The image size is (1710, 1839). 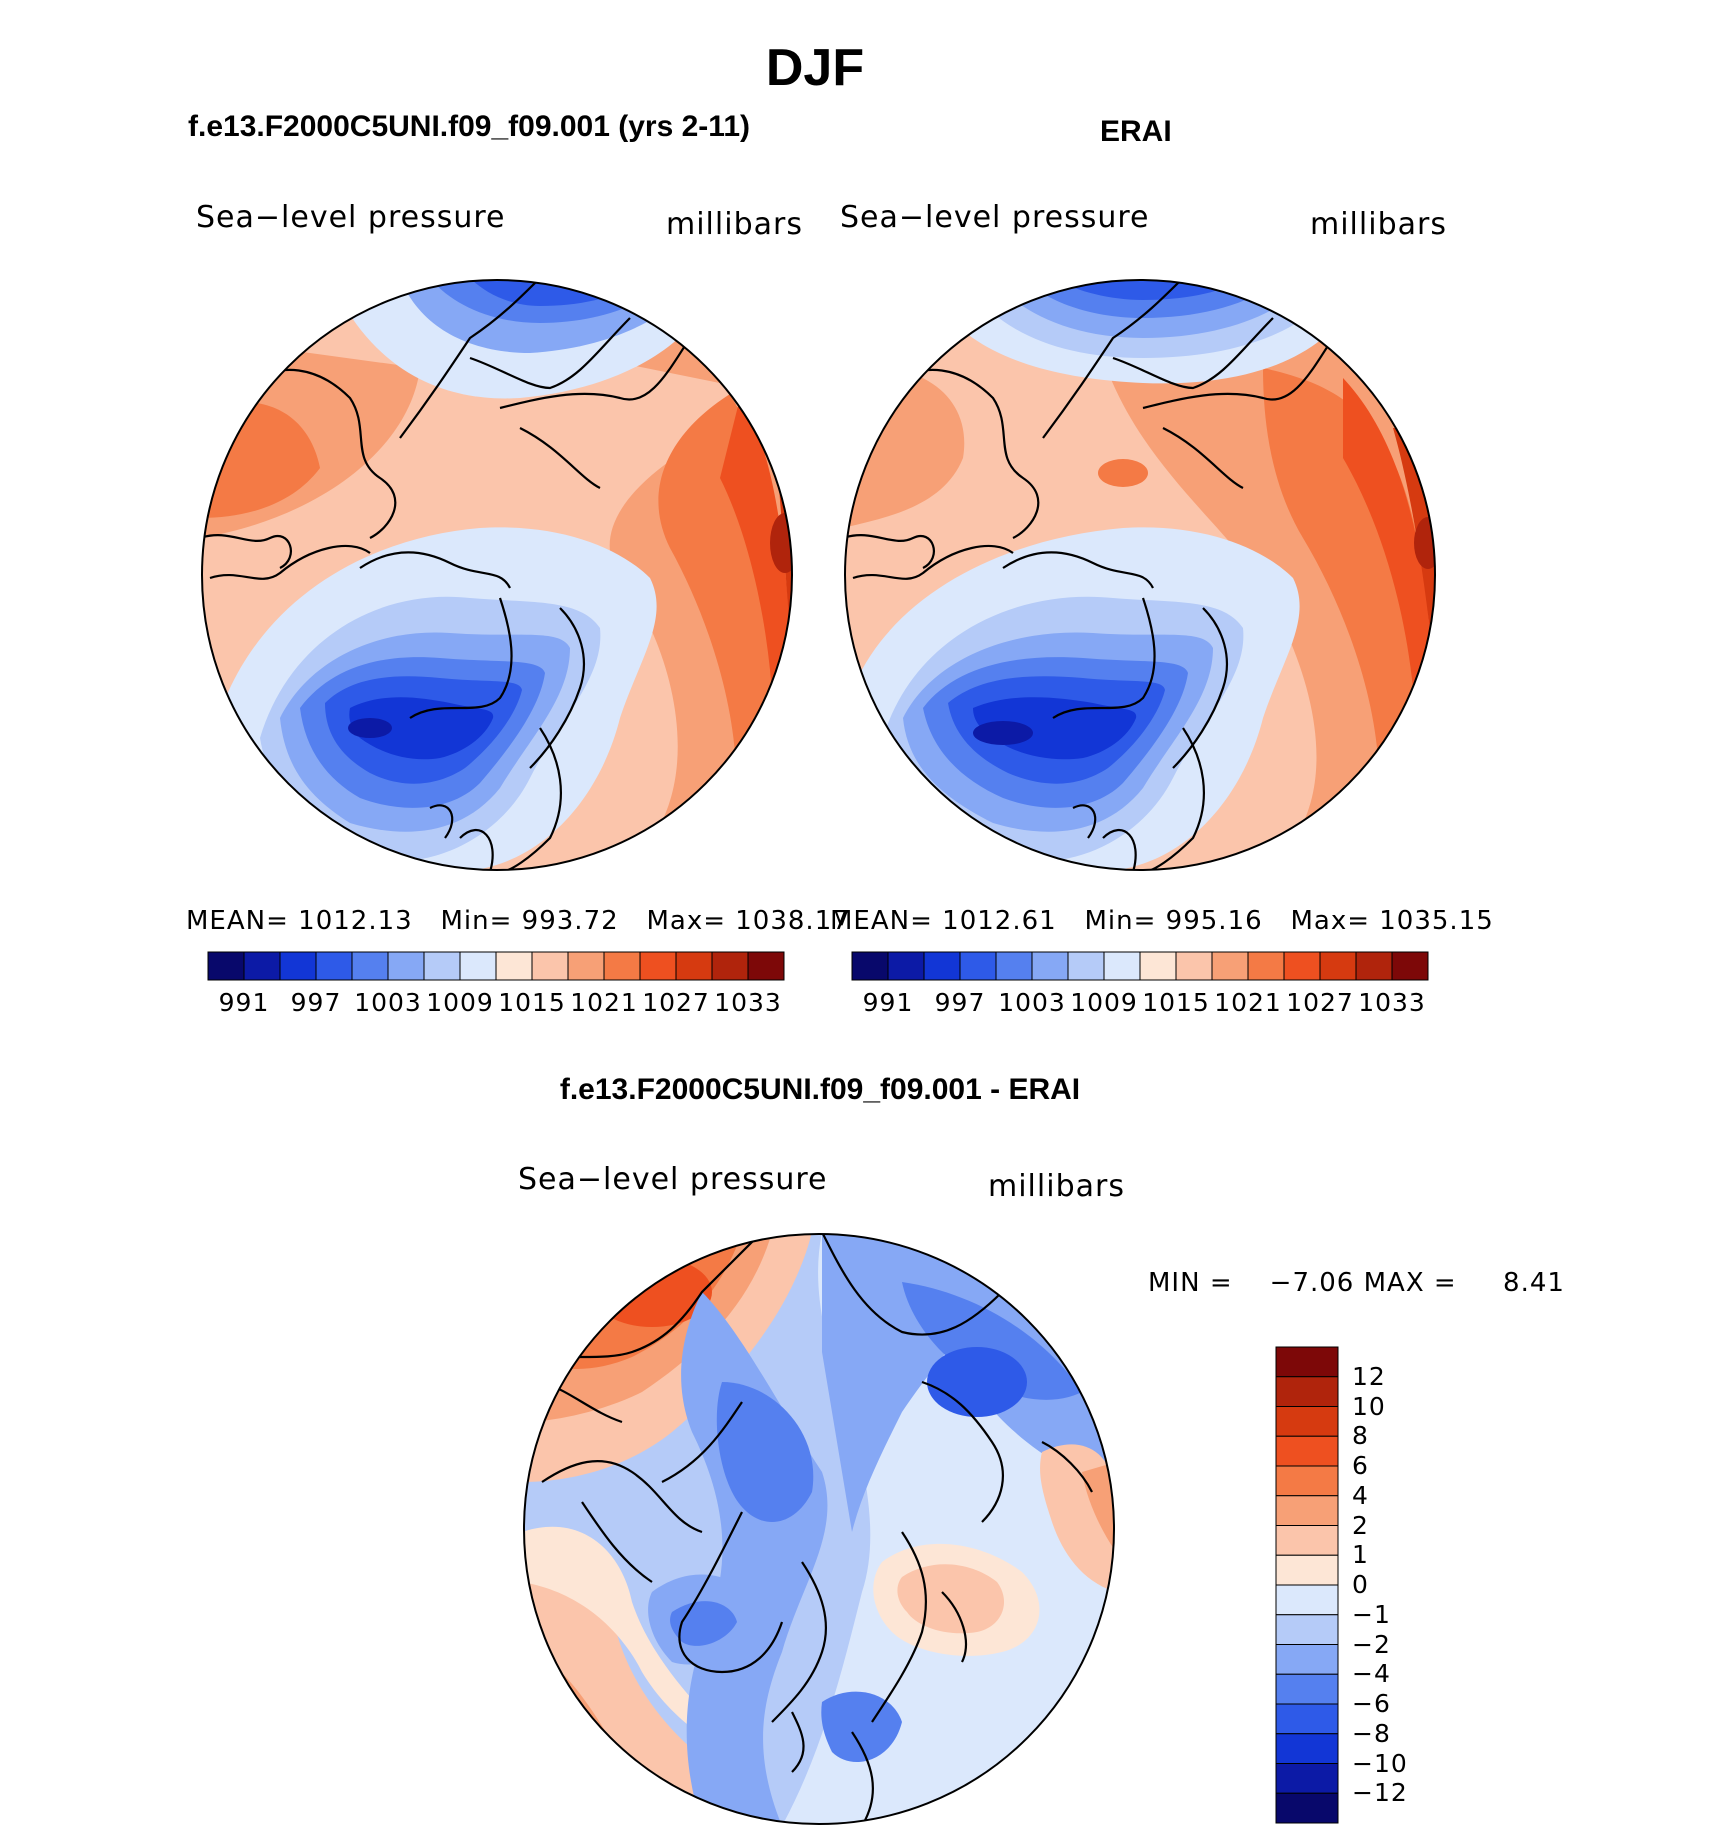 I want to click on right-colorbar-tick-label: 1033, so click(x=1392, y=1002).